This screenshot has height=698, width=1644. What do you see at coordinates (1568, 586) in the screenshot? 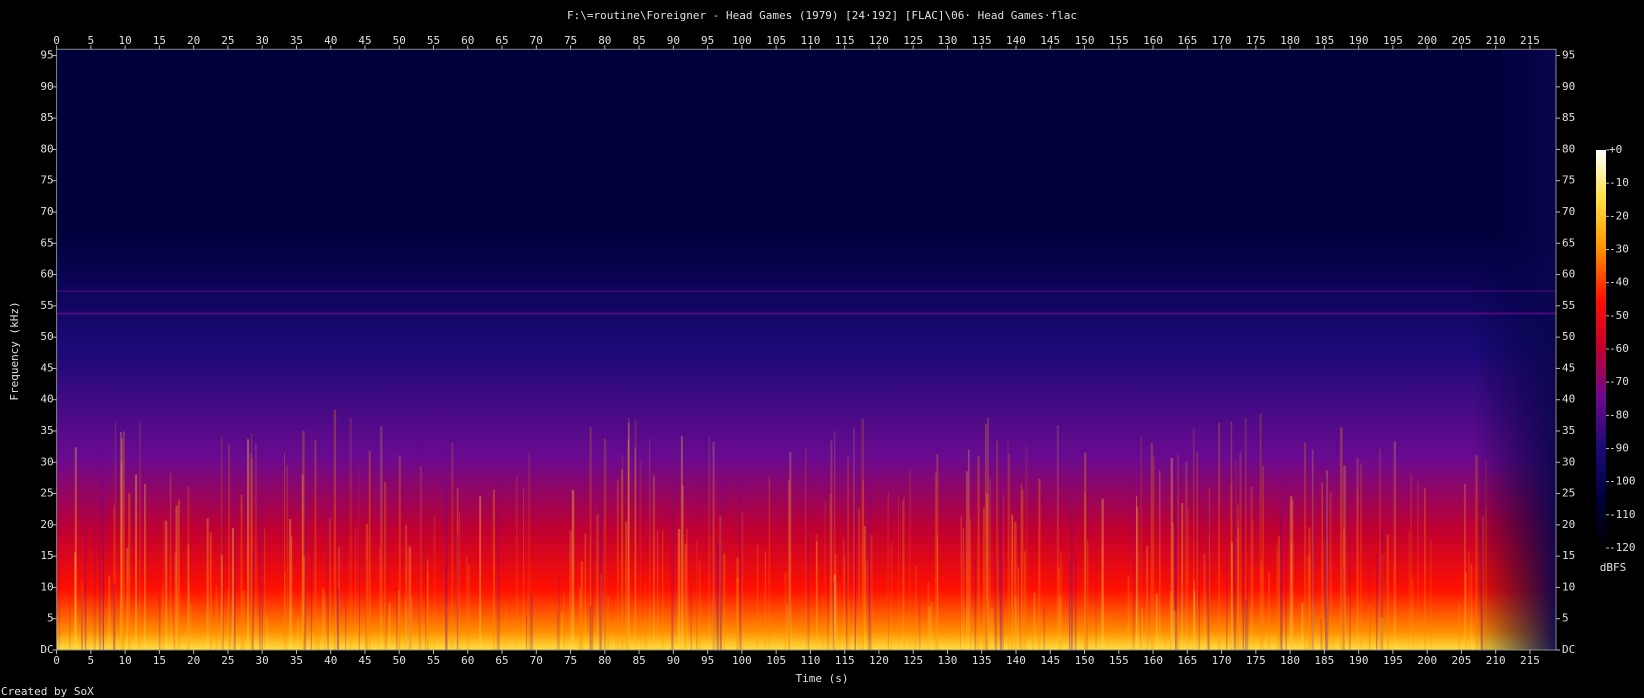
I see `y-tick-label: 10` at bounding box center [1568, 586].